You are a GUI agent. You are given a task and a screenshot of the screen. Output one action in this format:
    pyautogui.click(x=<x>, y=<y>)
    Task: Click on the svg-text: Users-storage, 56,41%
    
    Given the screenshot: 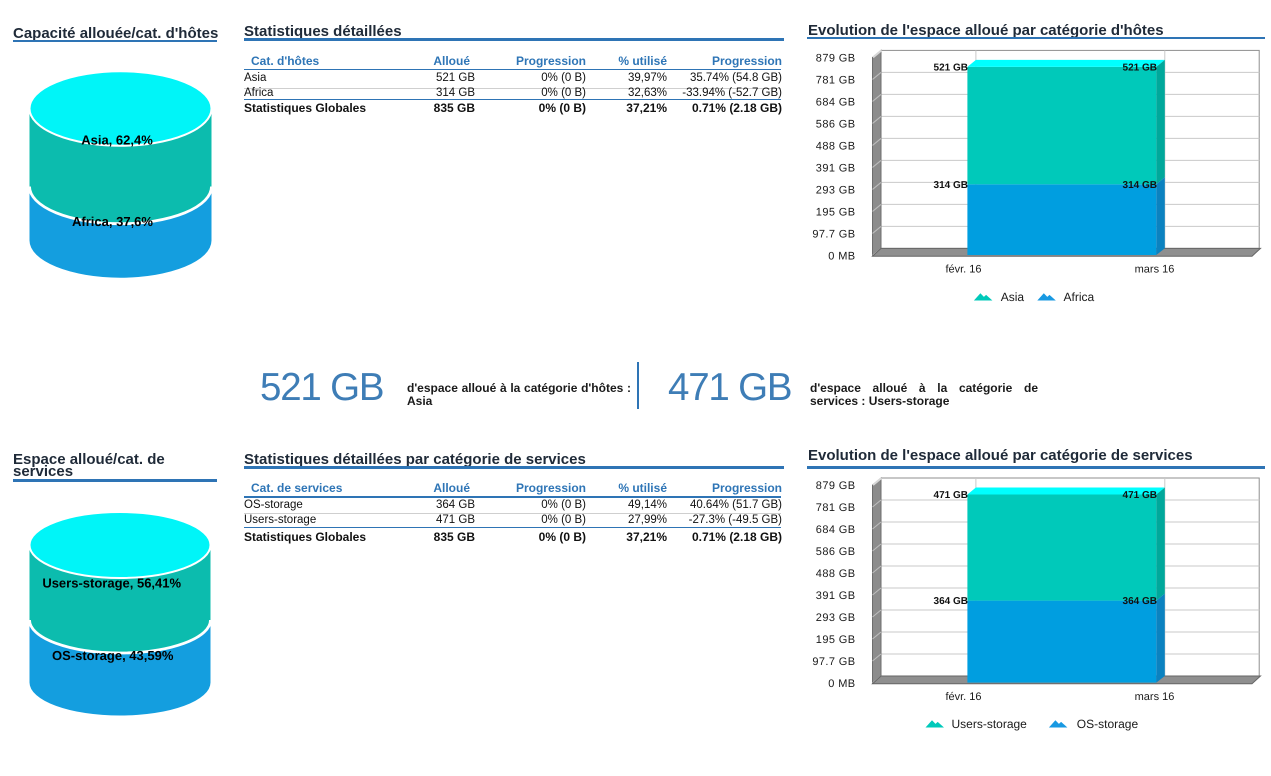 What is the action you would take?
    pyautogui.click(x=111, y=583)
    